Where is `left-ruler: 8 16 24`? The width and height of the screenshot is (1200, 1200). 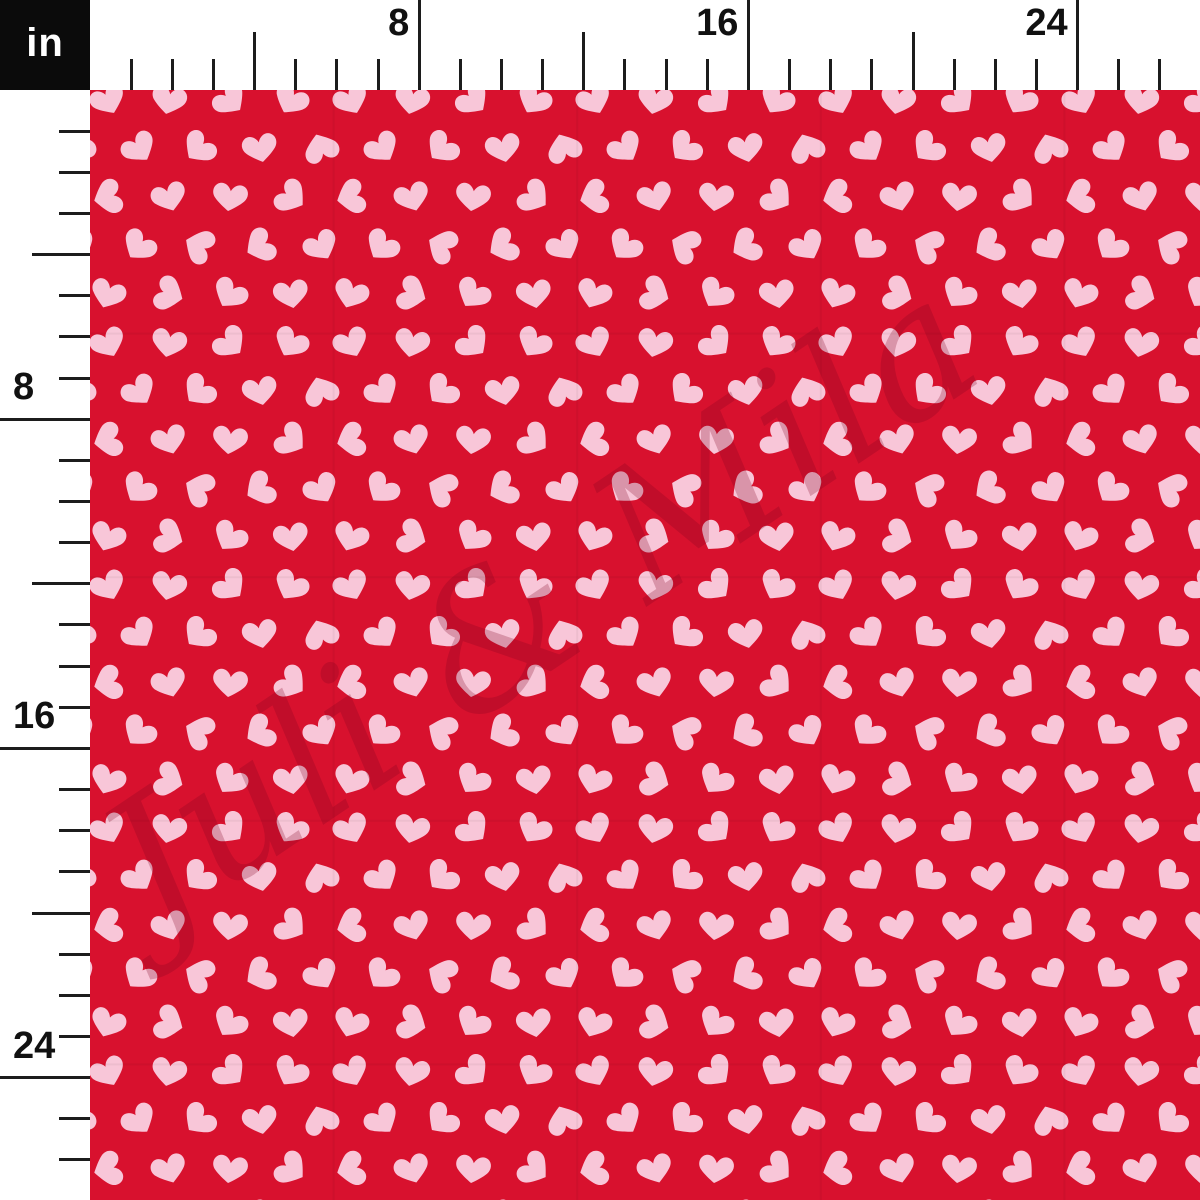 left-ruler: 8 16 24 is located at coordinates (45, 645).